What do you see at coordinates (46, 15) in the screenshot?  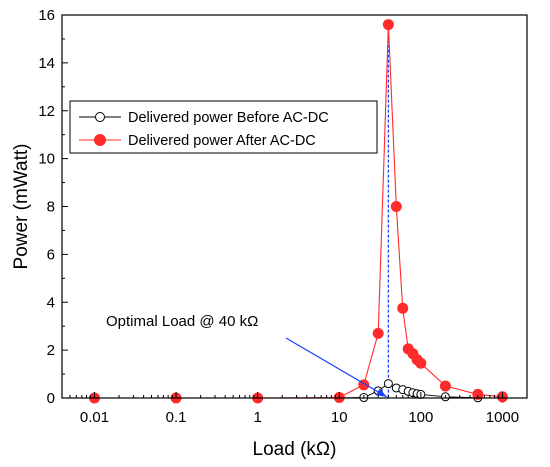 I see `y-tick-label: 16` at bounding box center [46, 15].